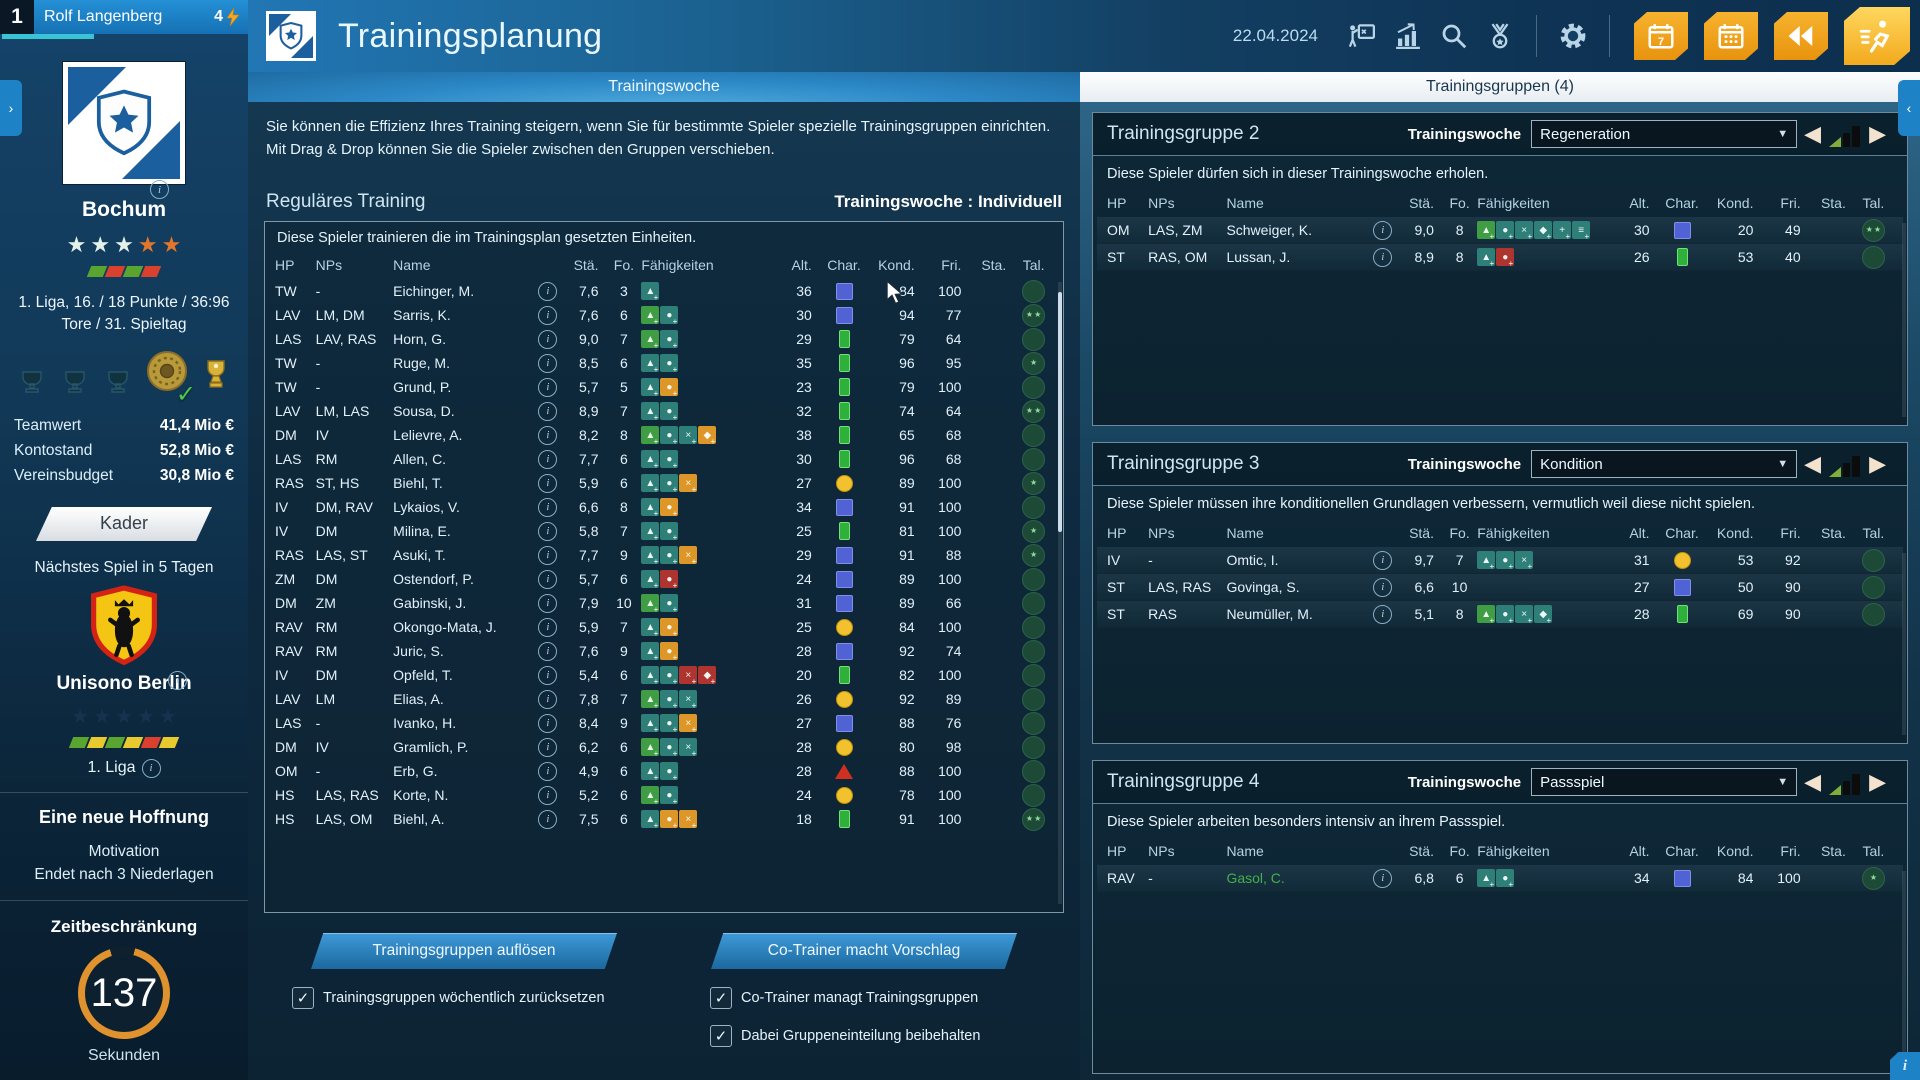  I want to click on player-row: RAS LAS, ST Asuki, T. i 7,7 9 ▲●× 29 91 88 ★, so click(664, 555).